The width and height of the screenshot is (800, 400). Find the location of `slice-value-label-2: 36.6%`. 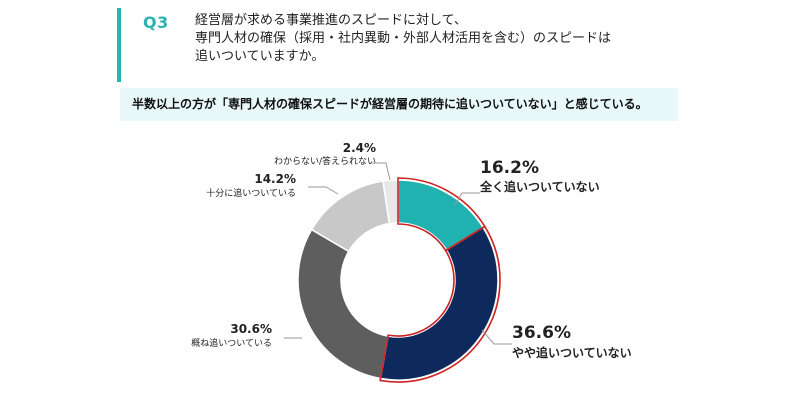

slice-value-label-2: 36.6% is located at coordinates (541, 333).